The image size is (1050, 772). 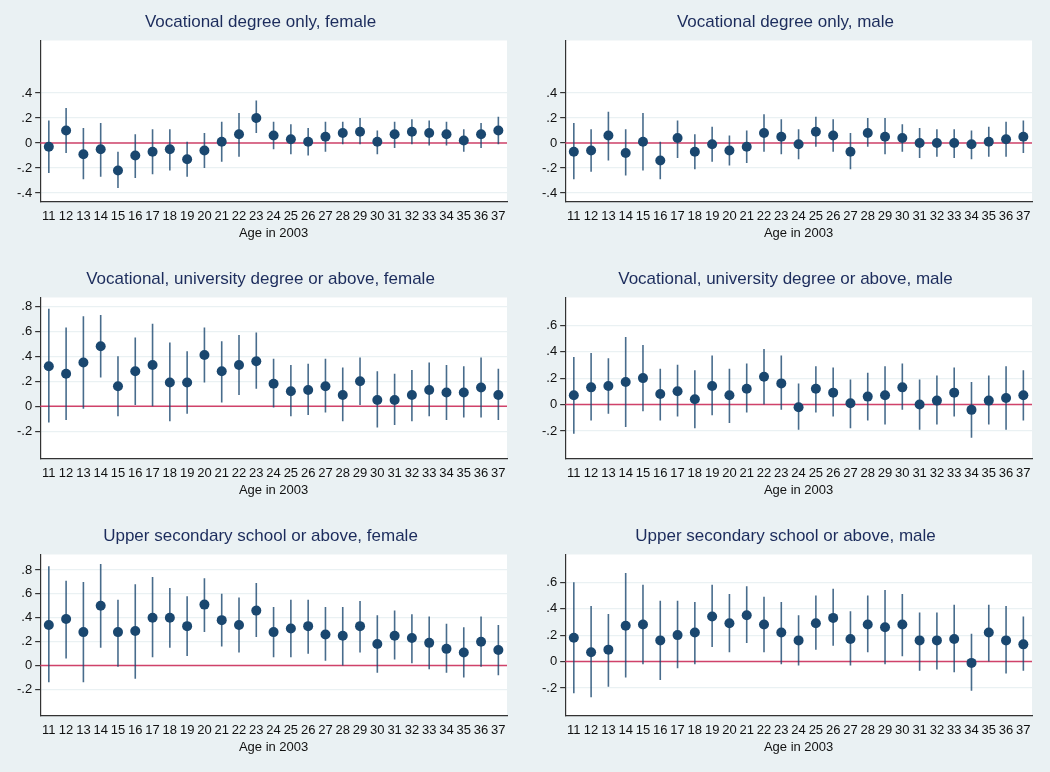 I want to click on x-tick-label: 37, so click(x=498, y=473).